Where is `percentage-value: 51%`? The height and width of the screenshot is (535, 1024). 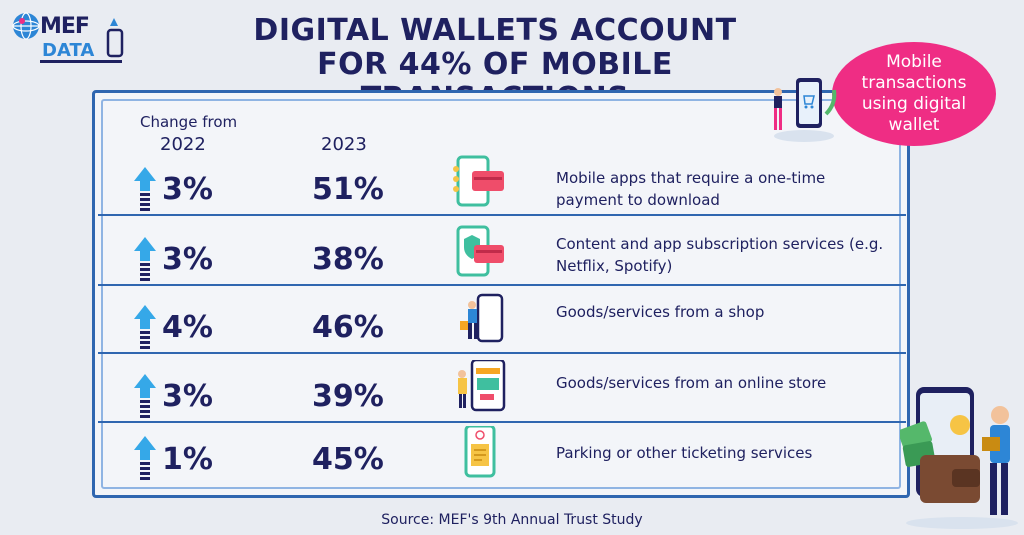 percentage-value: 51% is located at coordinates (348, 189).